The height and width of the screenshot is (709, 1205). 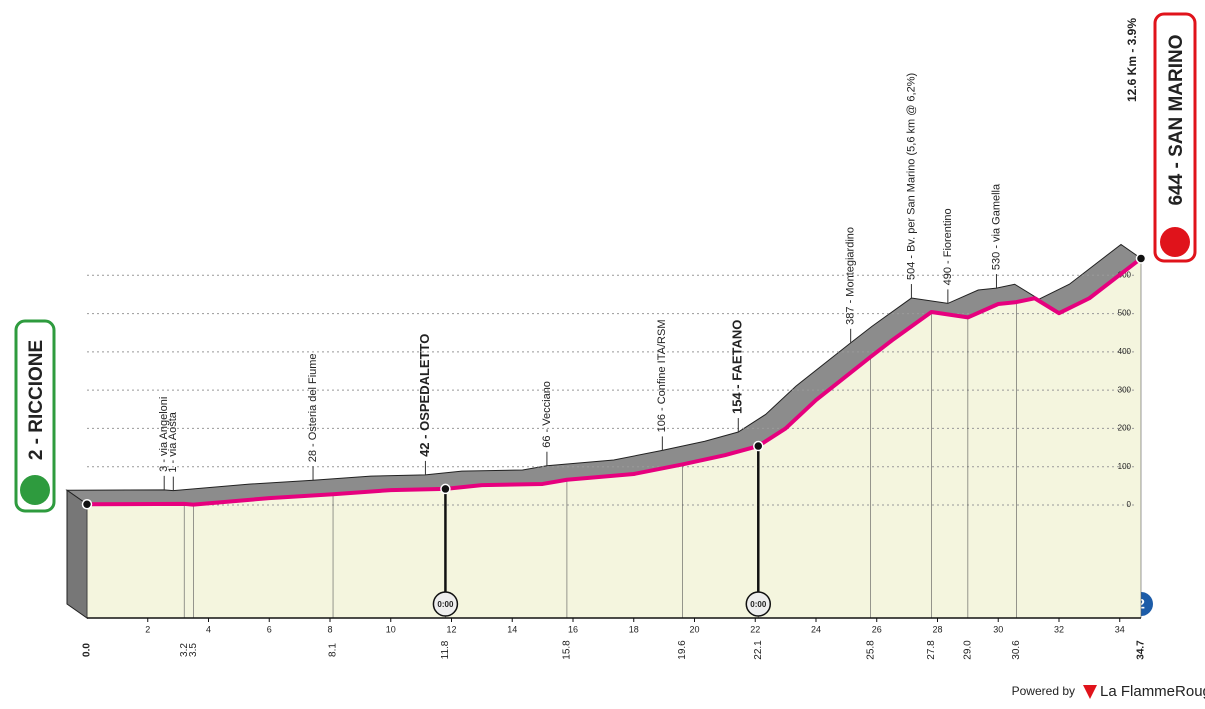 What do you see at coordinates (682, 650) in the screenshot?
I see `km-mark-label: 19.6` at bounding box center [682, 650].